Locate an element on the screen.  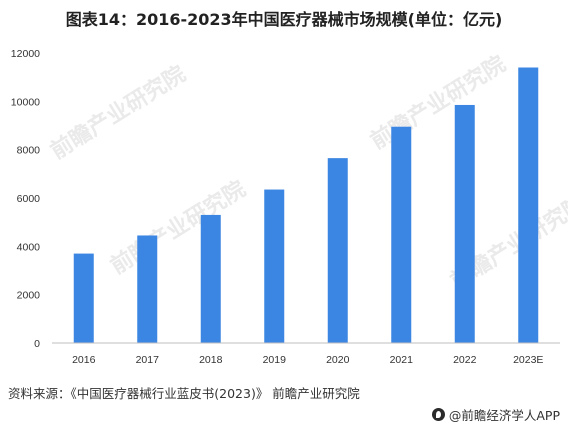
y-axis-ticks: 0 2000 4000 6000 8000 10000 12000 is located at coordinates (25, 199).